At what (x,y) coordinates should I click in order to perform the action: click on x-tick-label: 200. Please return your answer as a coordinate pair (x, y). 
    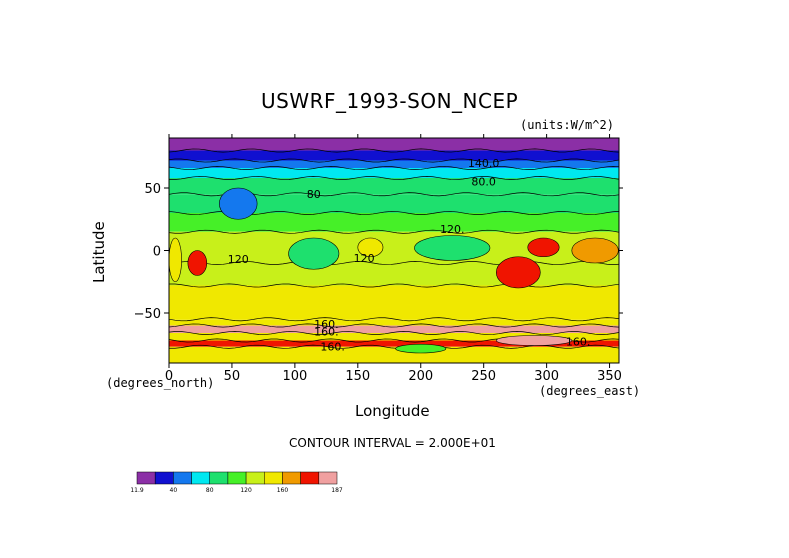
    Looking at the image, I should click on (420, 376).